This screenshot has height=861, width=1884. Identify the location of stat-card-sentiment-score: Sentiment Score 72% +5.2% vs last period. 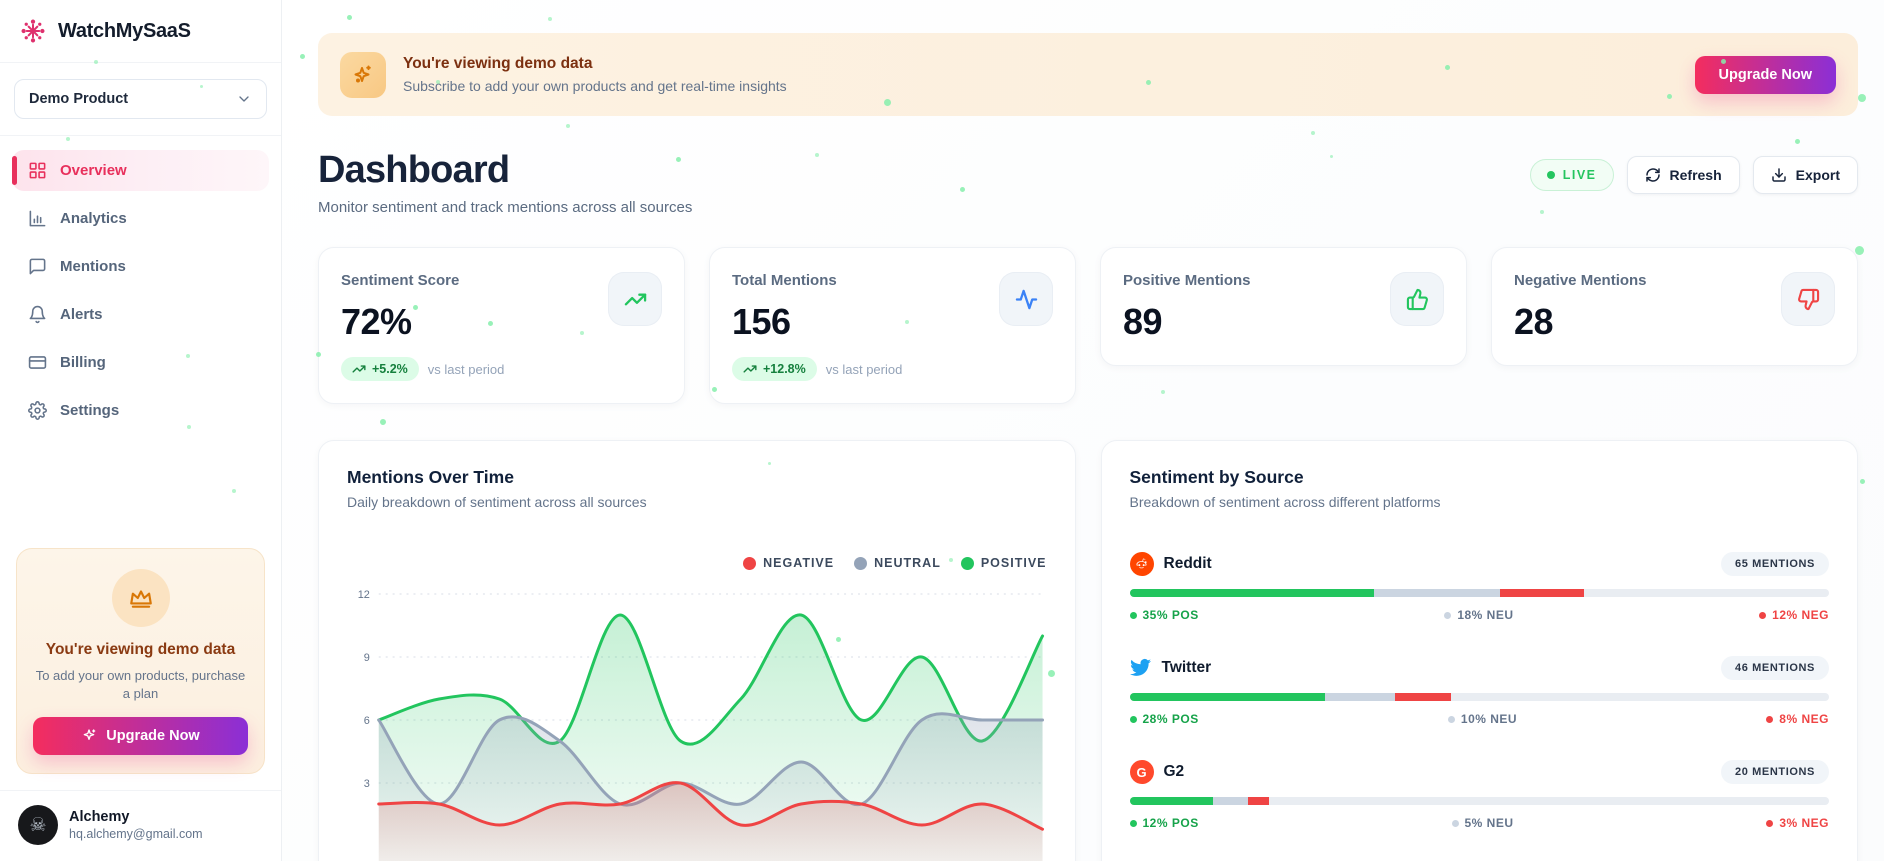
(501, 325).